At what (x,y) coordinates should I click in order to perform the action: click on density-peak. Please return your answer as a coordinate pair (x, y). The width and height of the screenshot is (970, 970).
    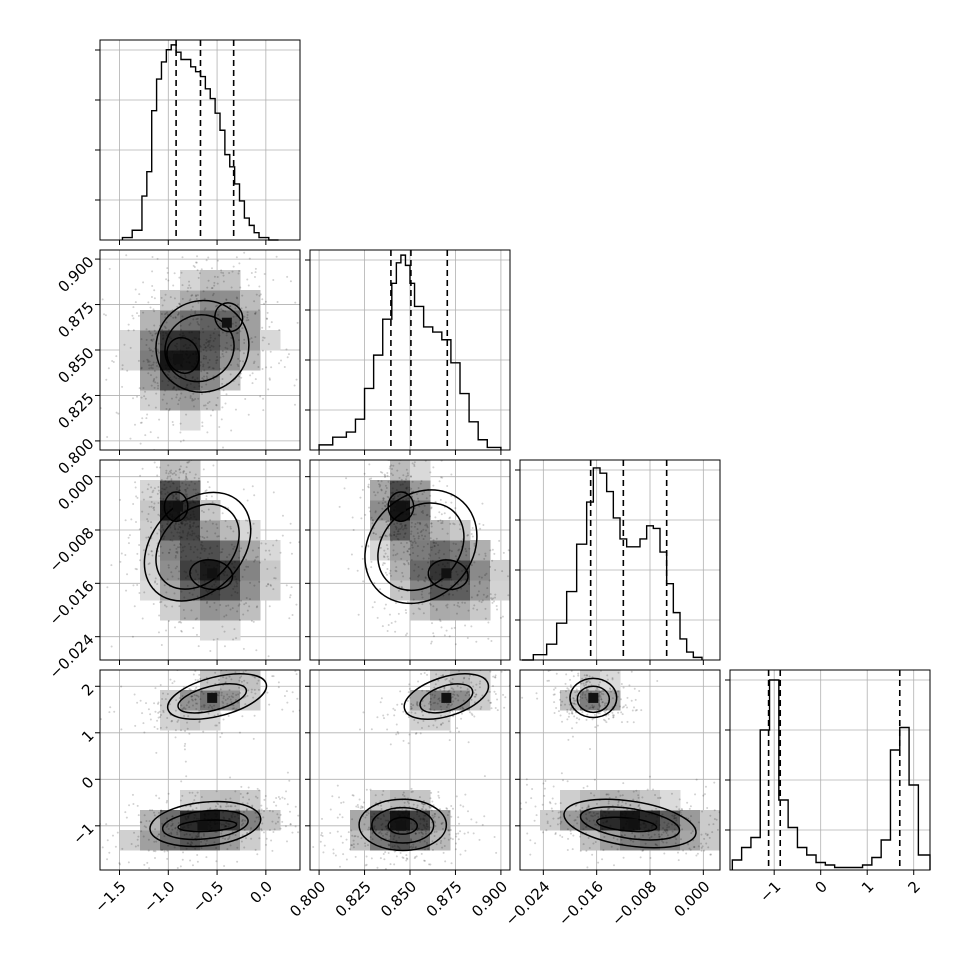
    Looking at the image, I should click on (178, 506).